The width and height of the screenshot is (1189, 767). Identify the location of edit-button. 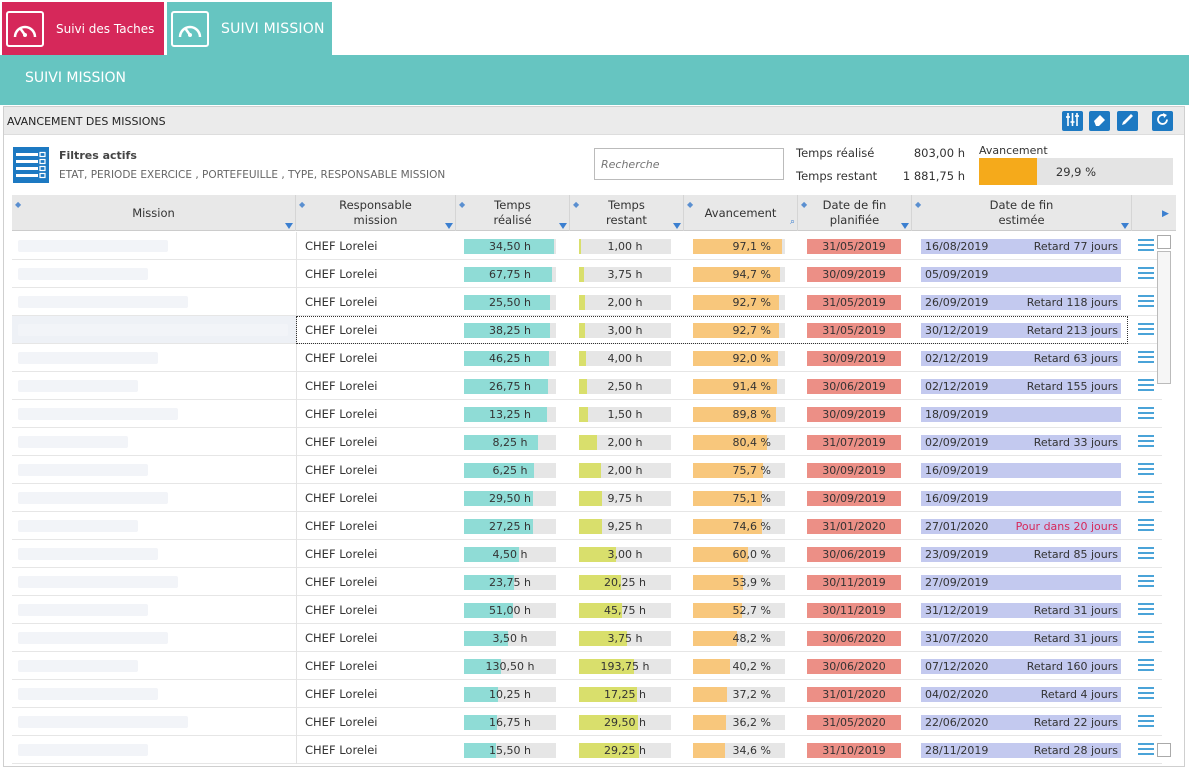
(1127, 121).